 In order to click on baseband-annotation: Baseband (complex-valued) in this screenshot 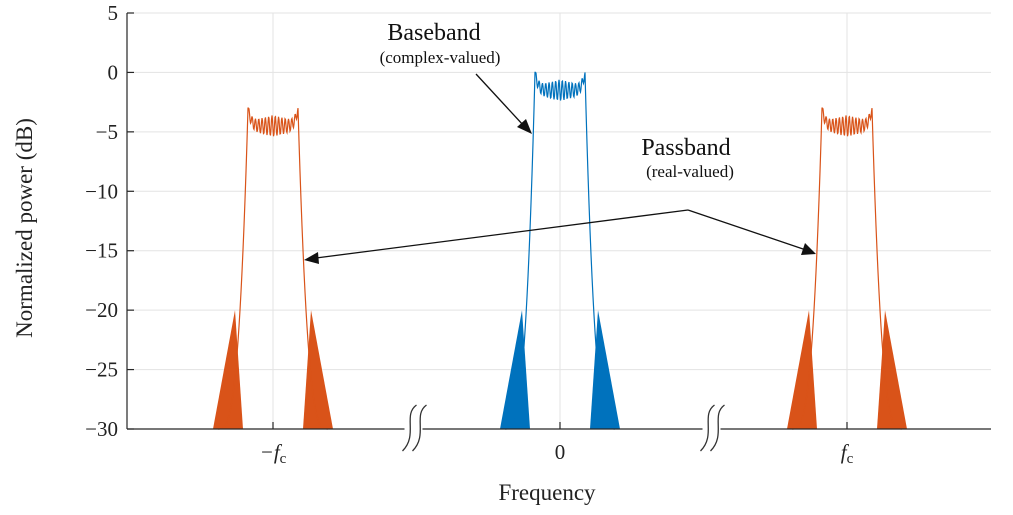, I will do `click(456, 77)`.